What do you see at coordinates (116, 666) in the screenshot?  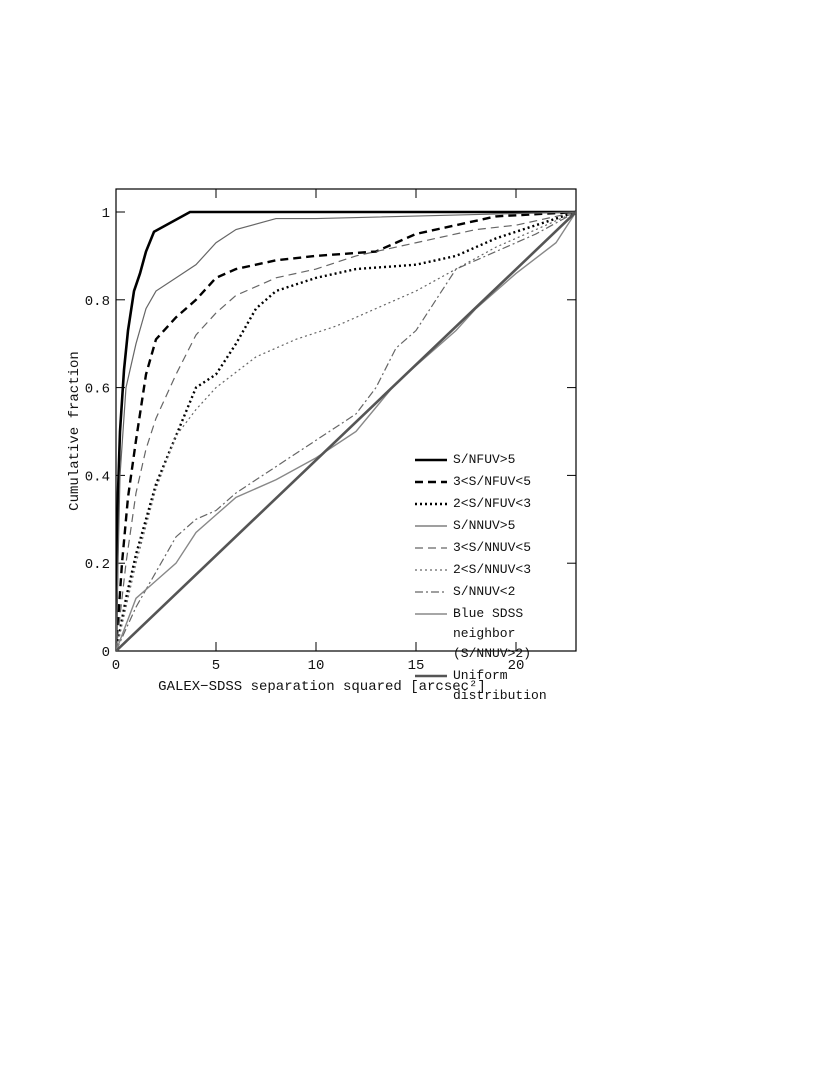 I see `x-tick-label: 0` at bounding box center [116, 666].